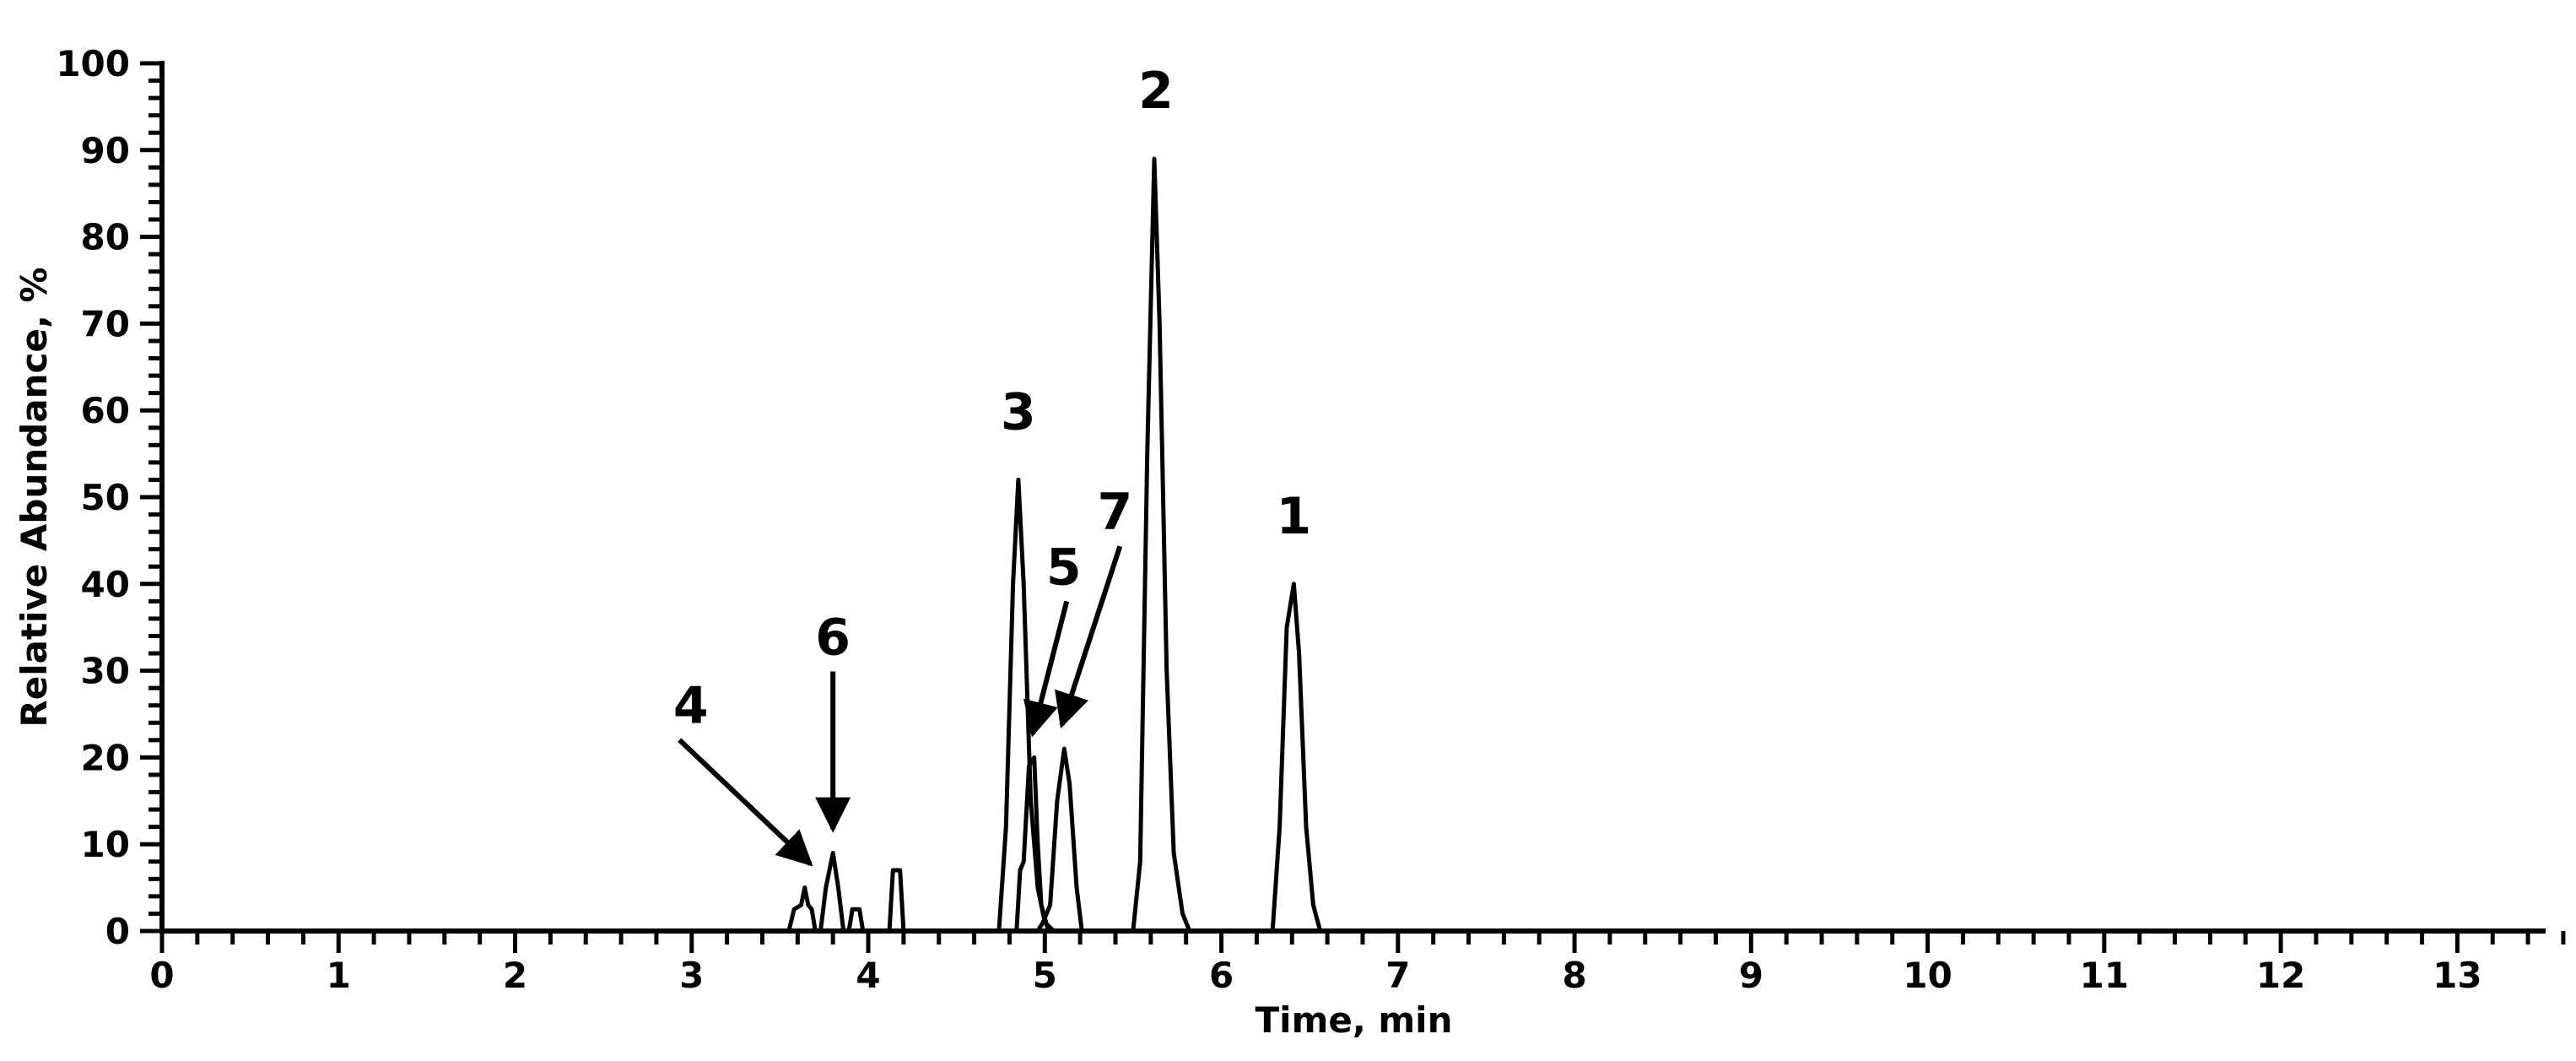 This screenshot has width=2576, height=1061. What do you see at coordinates (339, 976) in the screenshot?
I see `x-tick-label: 1` at bounding box center [339, 976].